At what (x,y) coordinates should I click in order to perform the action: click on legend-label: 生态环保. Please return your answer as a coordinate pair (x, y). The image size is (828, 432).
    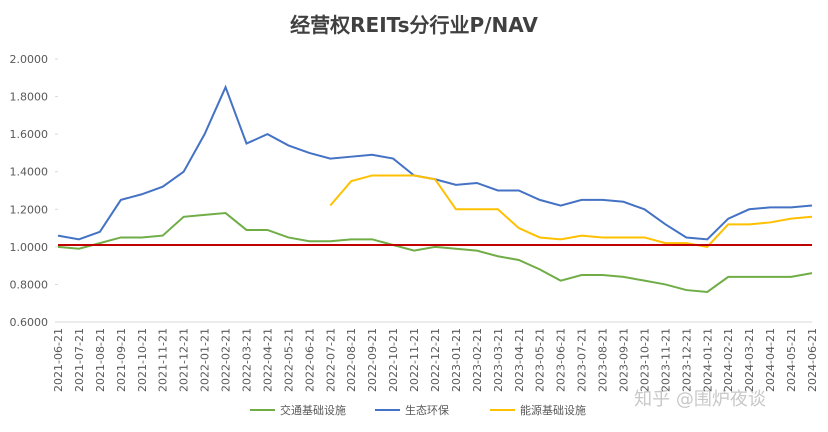
    Looking at the image, I should click on (427, 410).